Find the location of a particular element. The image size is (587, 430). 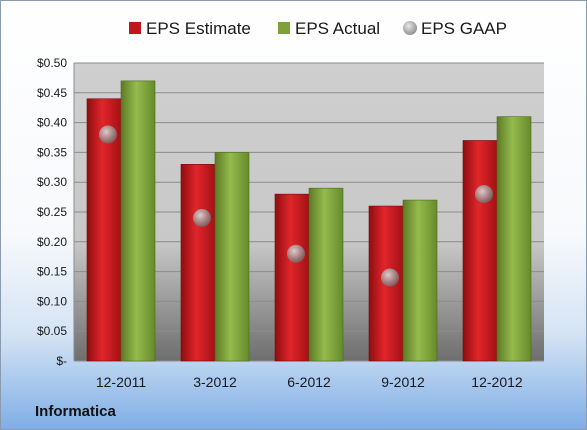

legend-label: EPS Actual is located at coordinates (337, 28).